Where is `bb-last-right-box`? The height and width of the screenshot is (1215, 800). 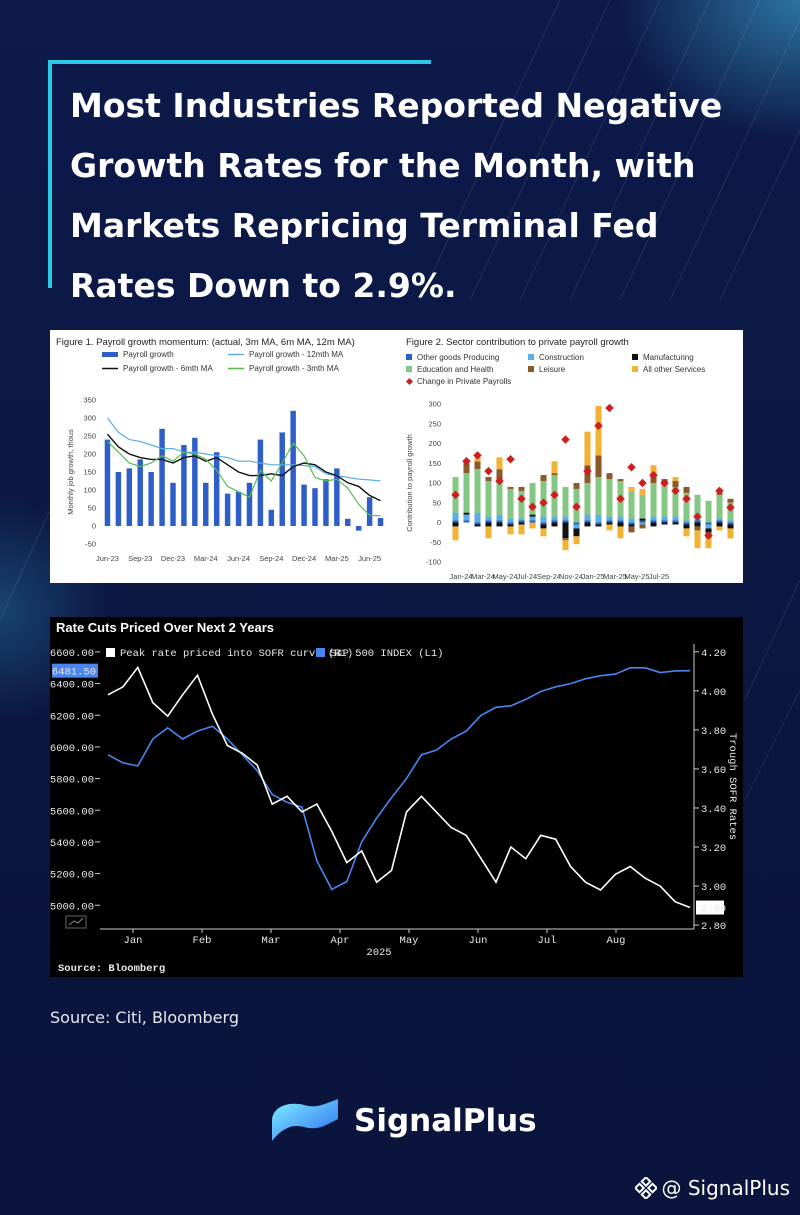
bb-last-right-box is located at coordinates (710, 907).